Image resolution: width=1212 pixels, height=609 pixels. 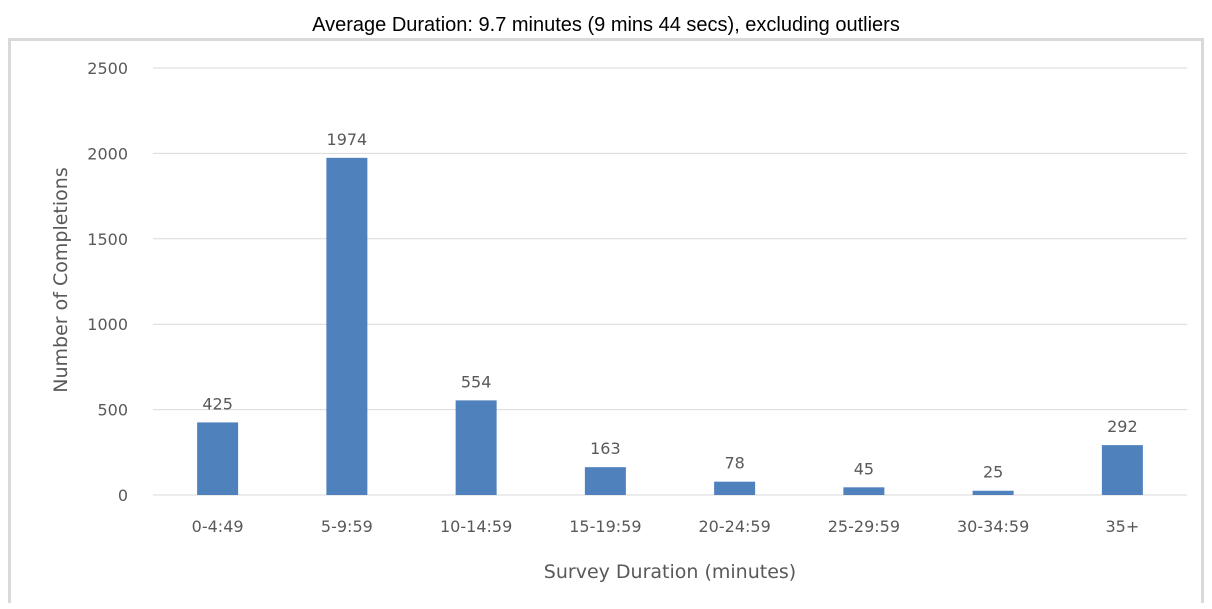 I want to click on data-label: 45, so click(x=864, y=468).